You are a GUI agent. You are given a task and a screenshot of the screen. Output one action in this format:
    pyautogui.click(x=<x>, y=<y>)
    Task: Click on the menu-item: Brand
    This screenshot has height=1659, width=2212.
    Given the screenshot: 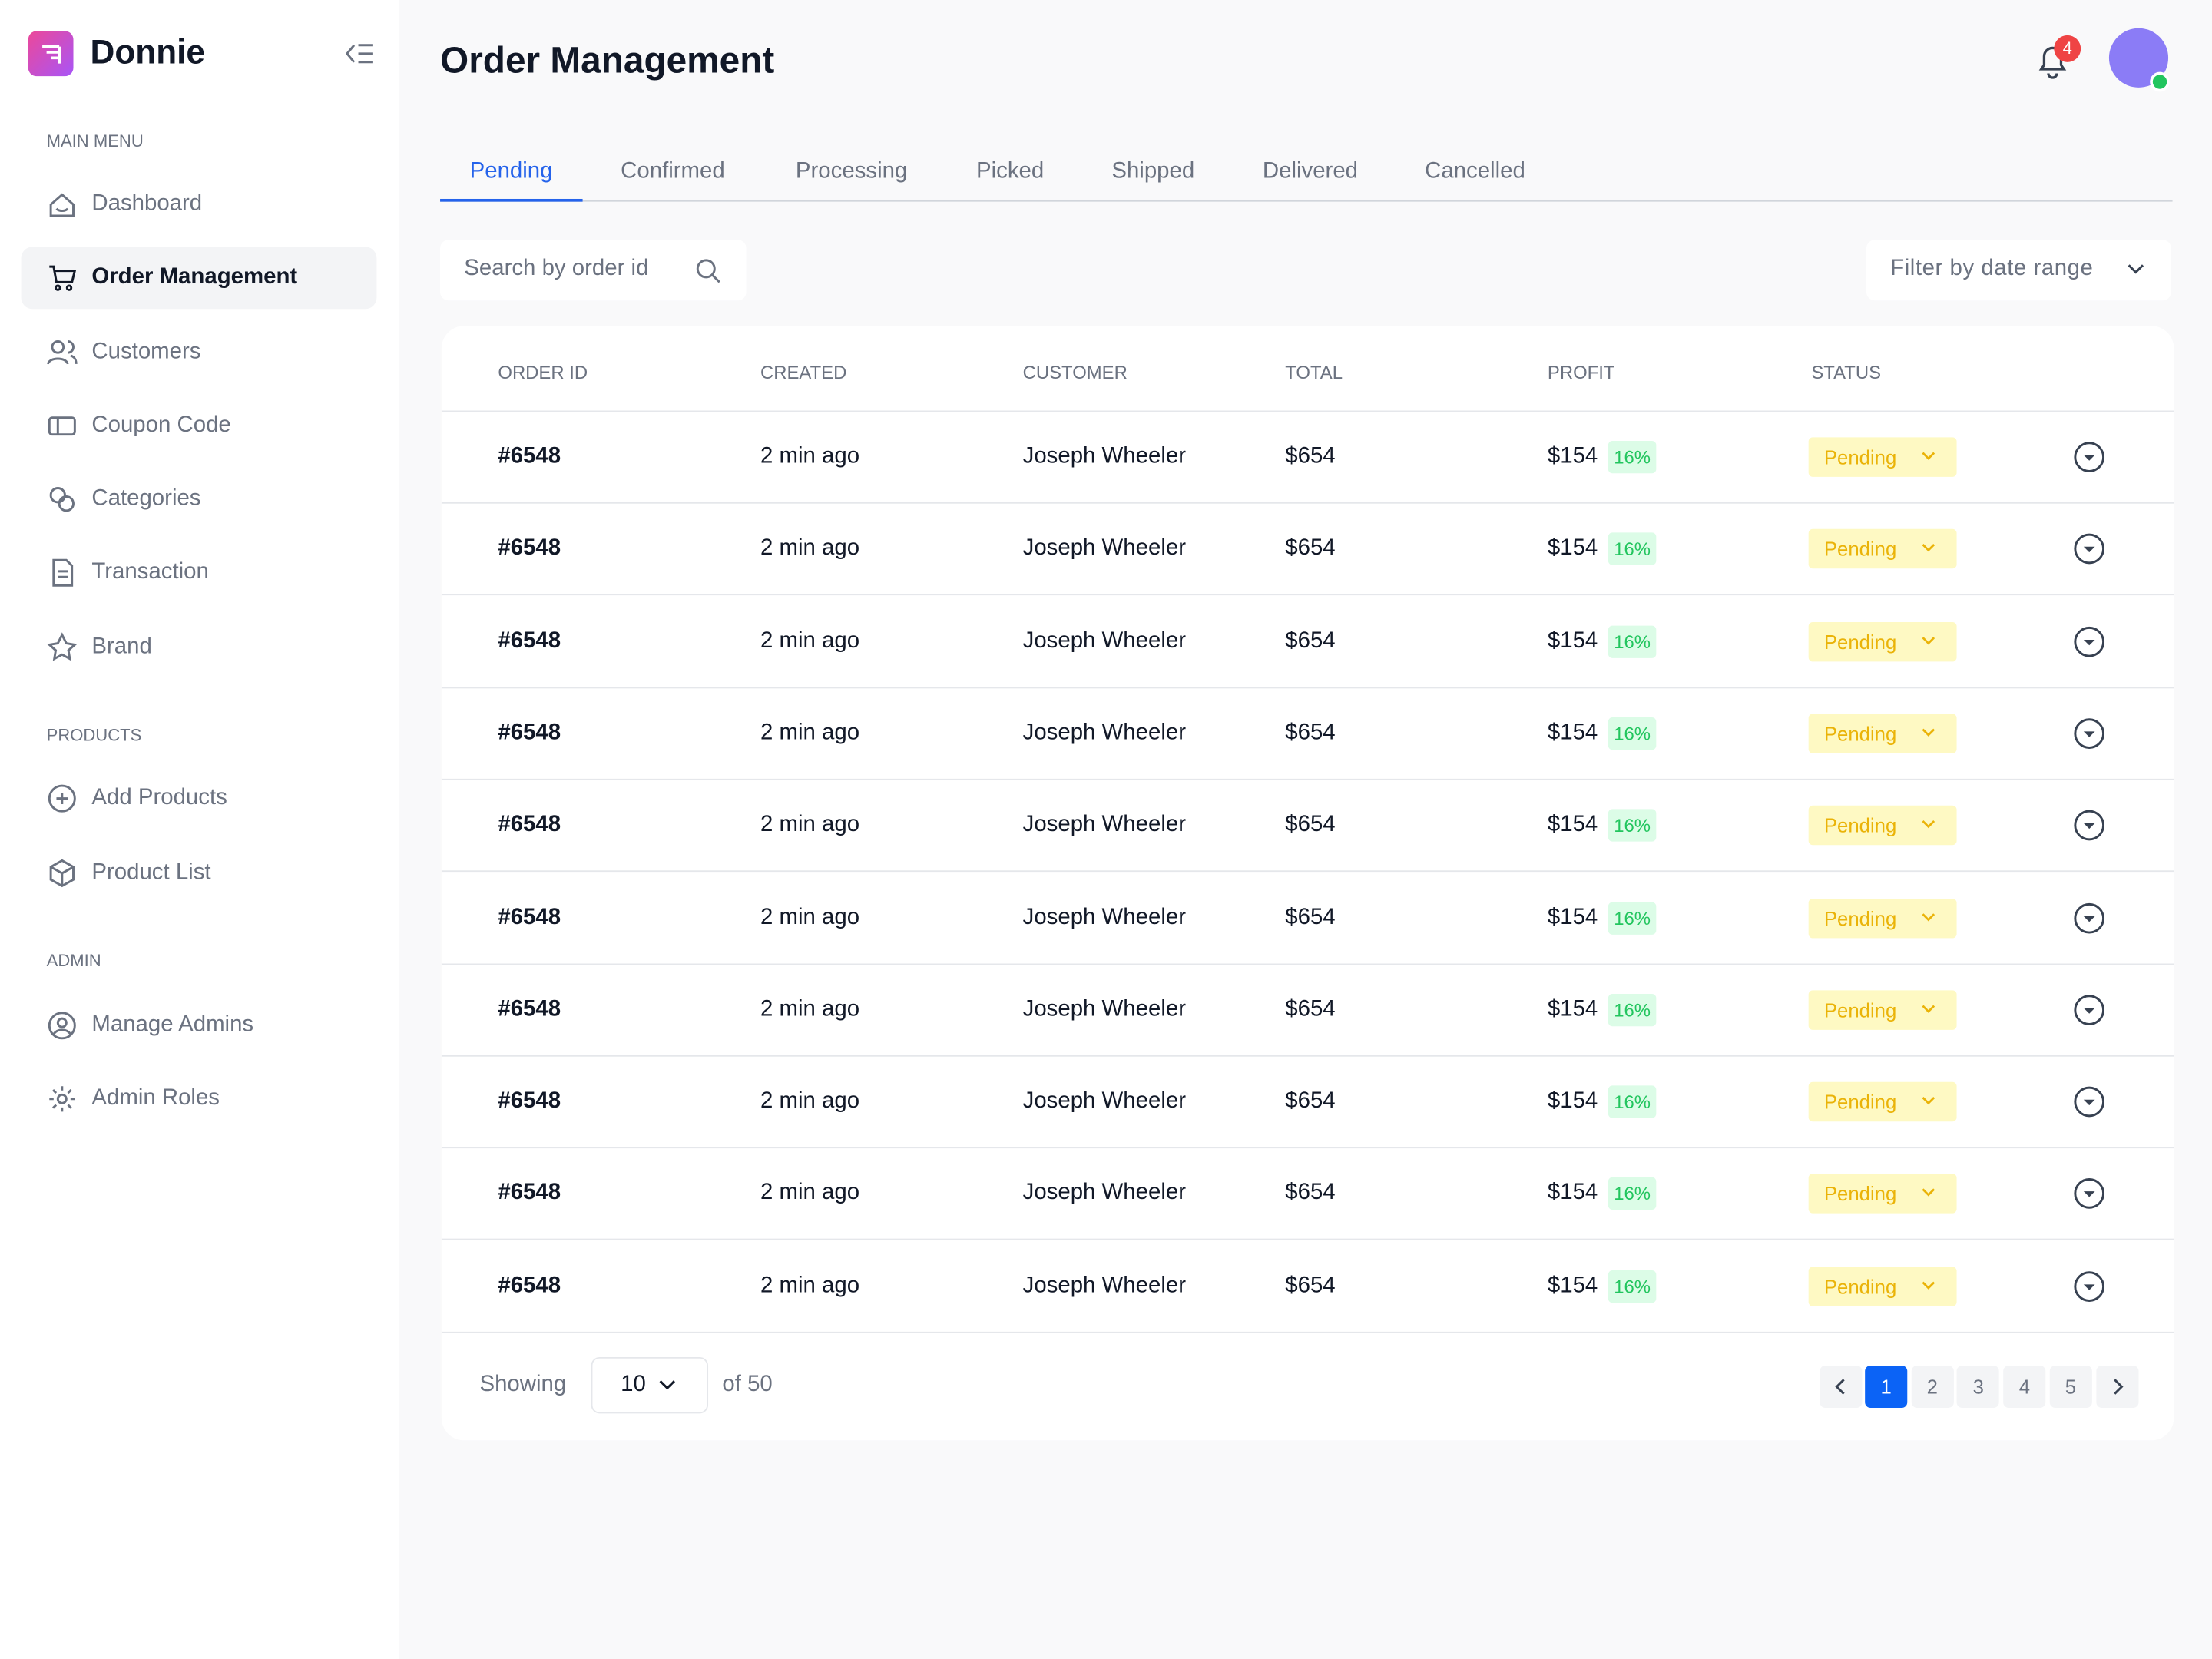 What is the action you would take?
    pyautogui.click(x=121, y=647)
    